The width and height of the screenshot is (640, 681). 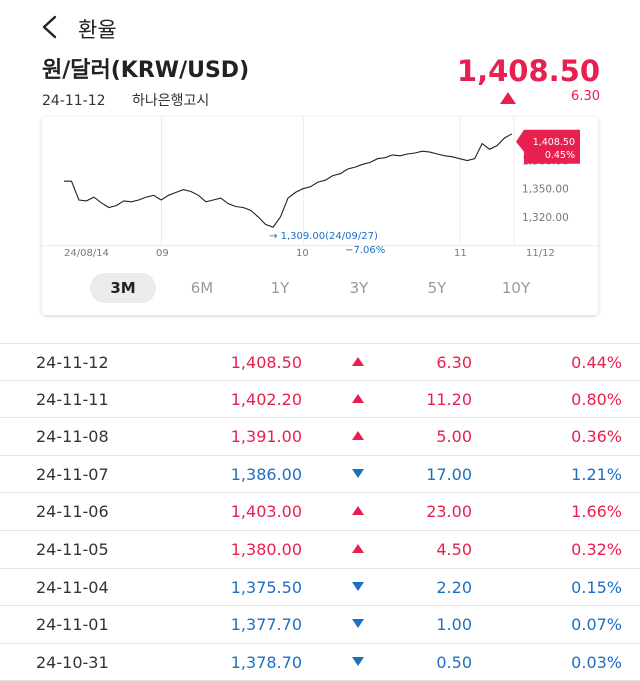 I want to click on row-percent: 1.66%, so click(x=596, y=512).